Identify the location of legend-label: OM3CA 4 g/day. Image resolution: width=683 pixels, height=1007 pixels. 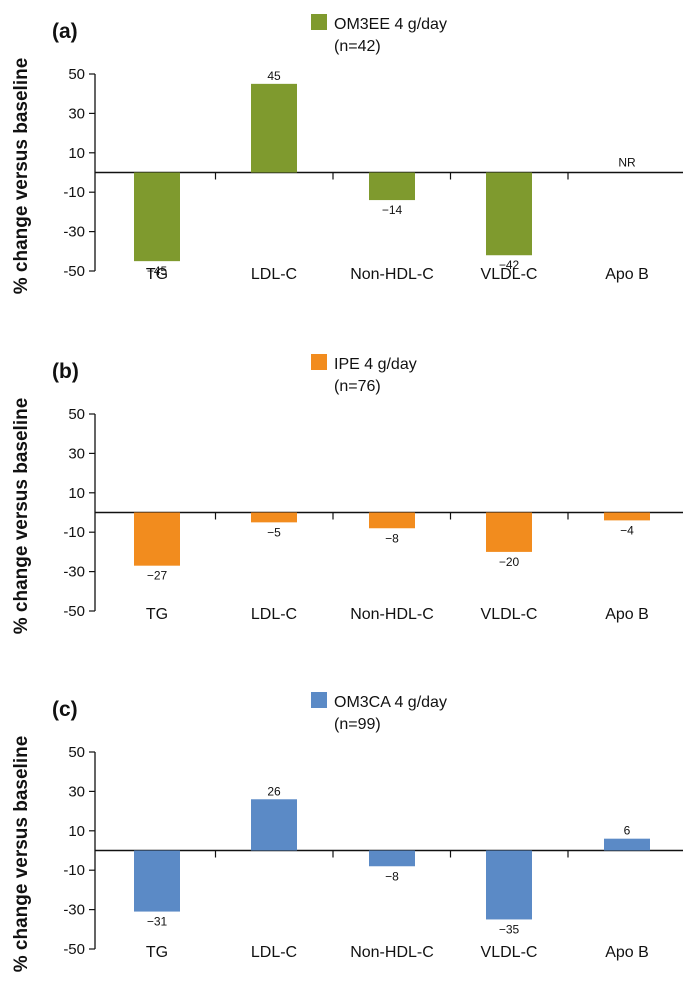
(390, 702).